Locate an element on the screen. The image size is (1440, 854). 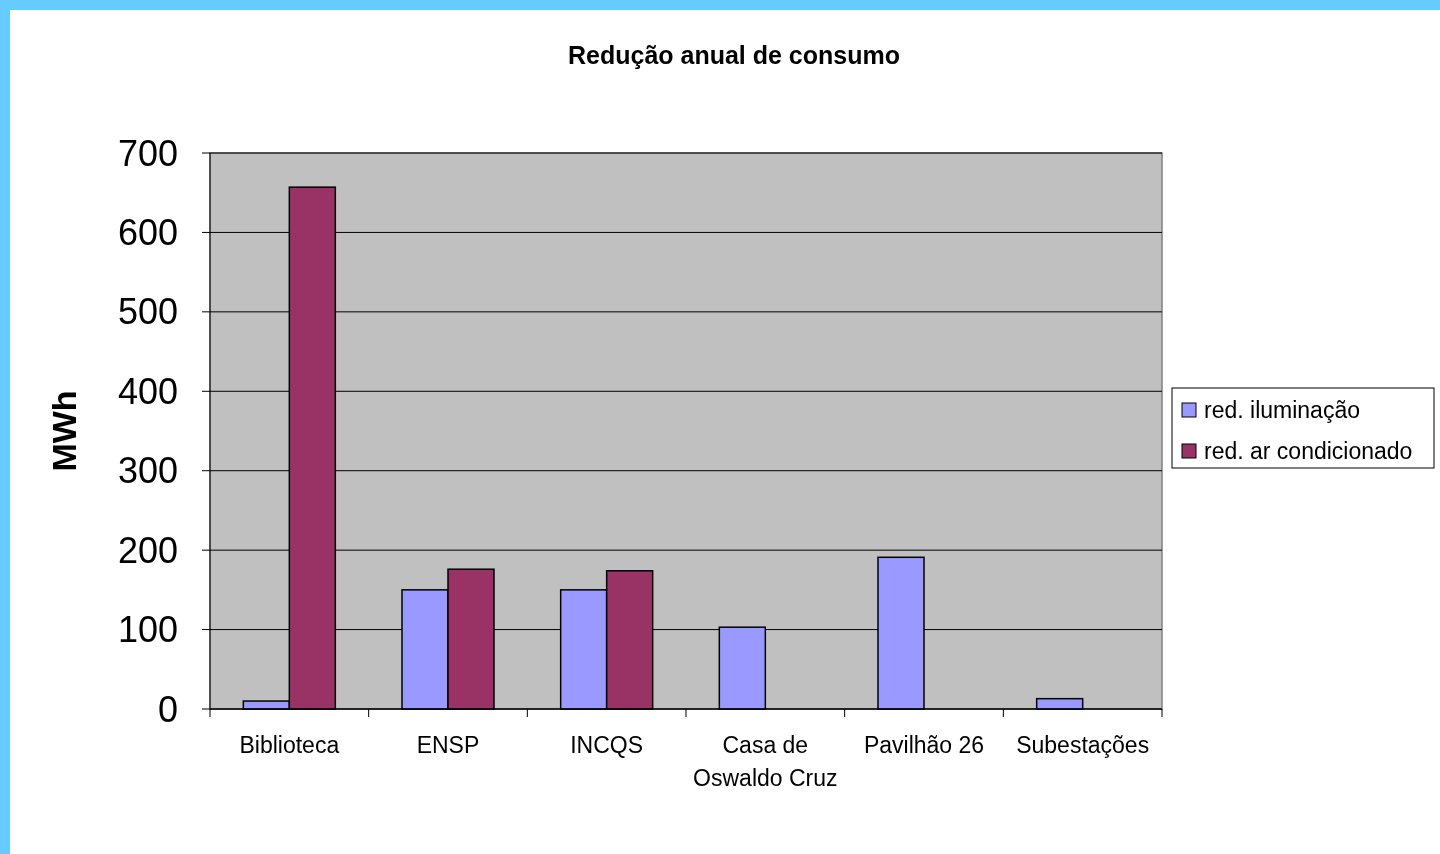
x-tick-label: Casa de Oswaldo Cruz is located at coordinates (765, 761).